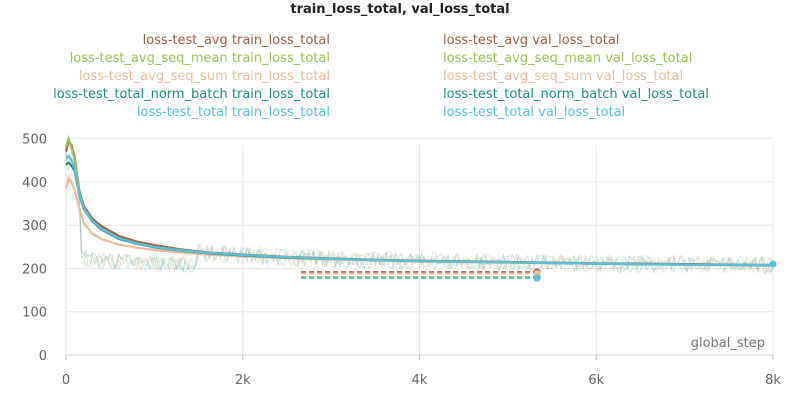 This screenshot has width=800, height=404. I want to click on legend-item-loss-test-avg-seq-mean-train-loss-total: loss-test_avg_seq_mean train_loss_total, so click(200, 58).